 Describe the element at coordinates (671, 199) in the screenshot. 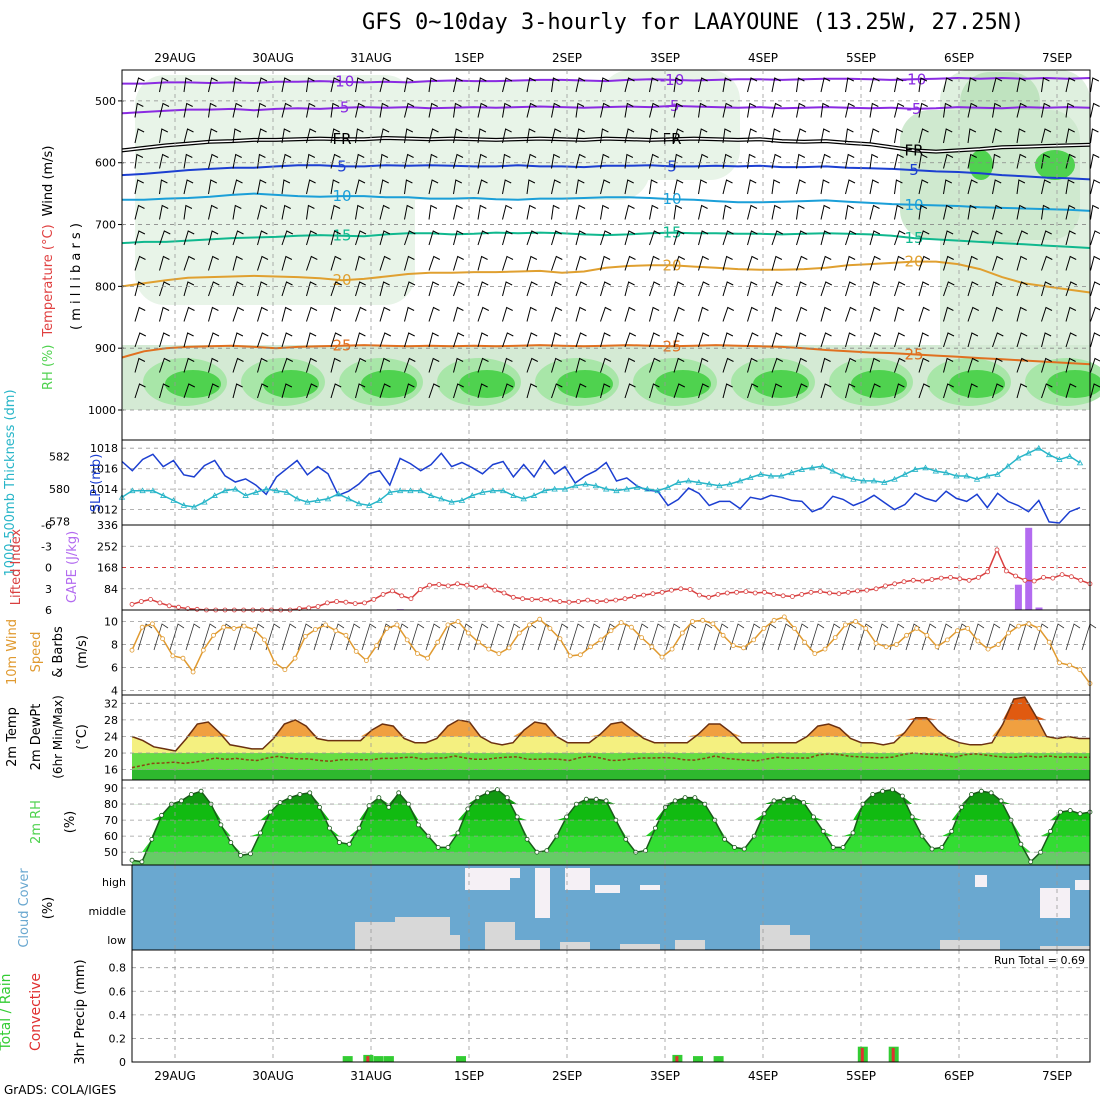

I see `temperature-contour-label: 10` at that location.